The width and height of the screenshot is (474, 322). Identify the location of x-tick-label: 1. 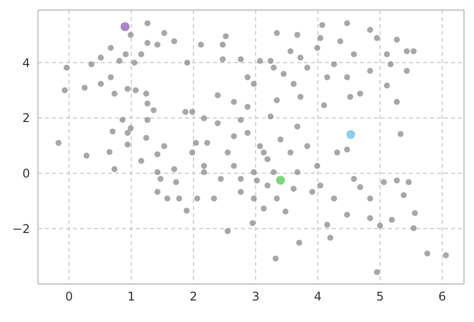
(131, 297).